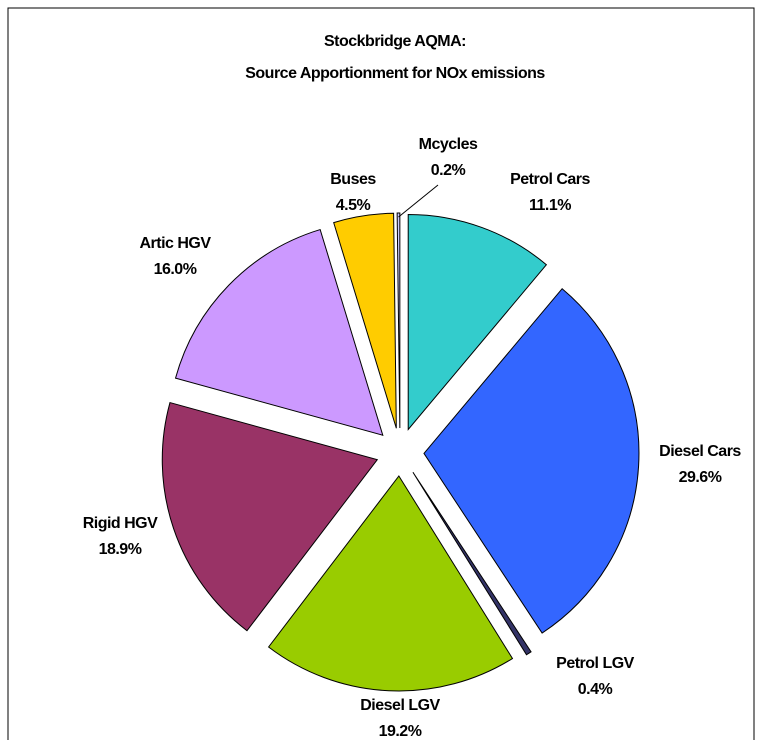  What do you see at coordinates (418, 201) in the screenshot?
I see `leader-line` at bounding box center [418, 201].